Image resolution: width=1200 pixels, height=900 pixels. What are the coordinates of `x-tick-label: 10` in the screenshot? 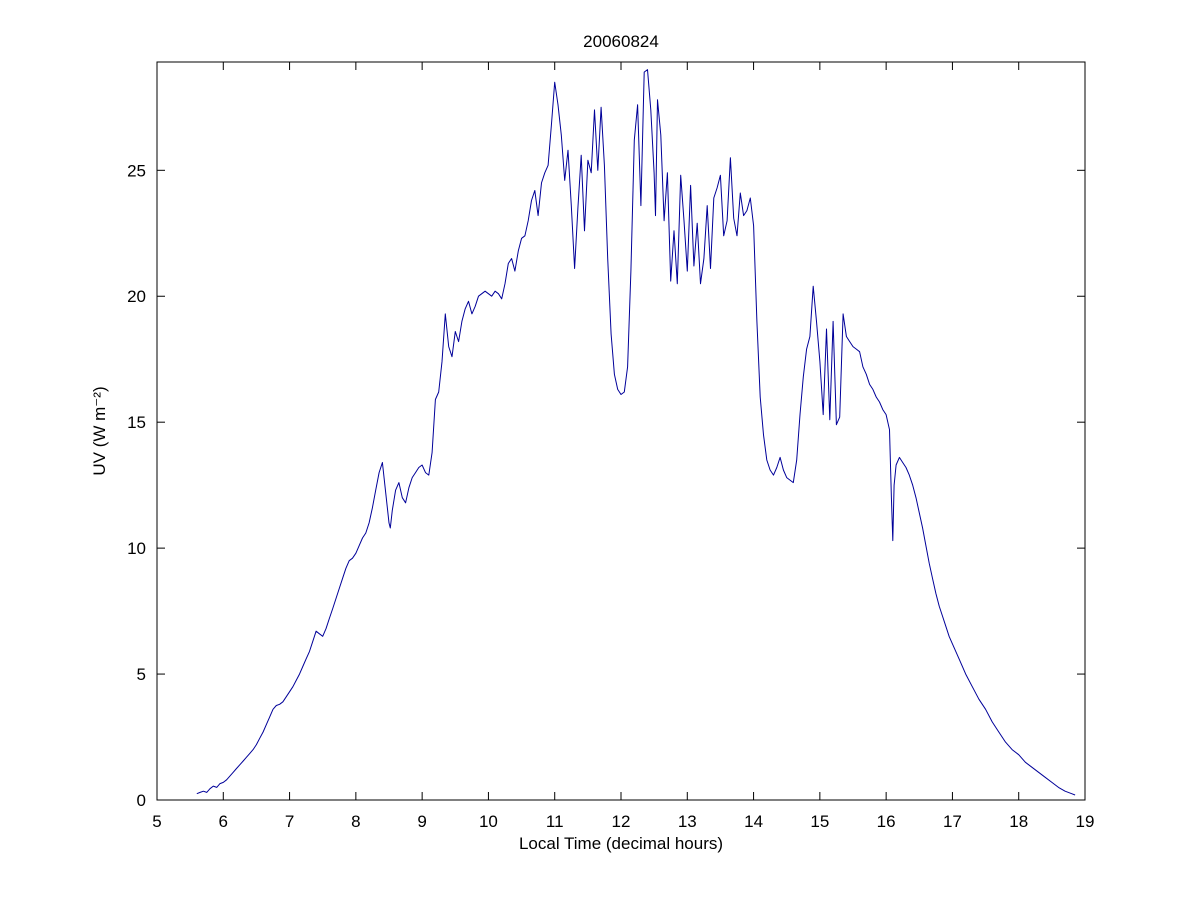 It's located at (488, 821).